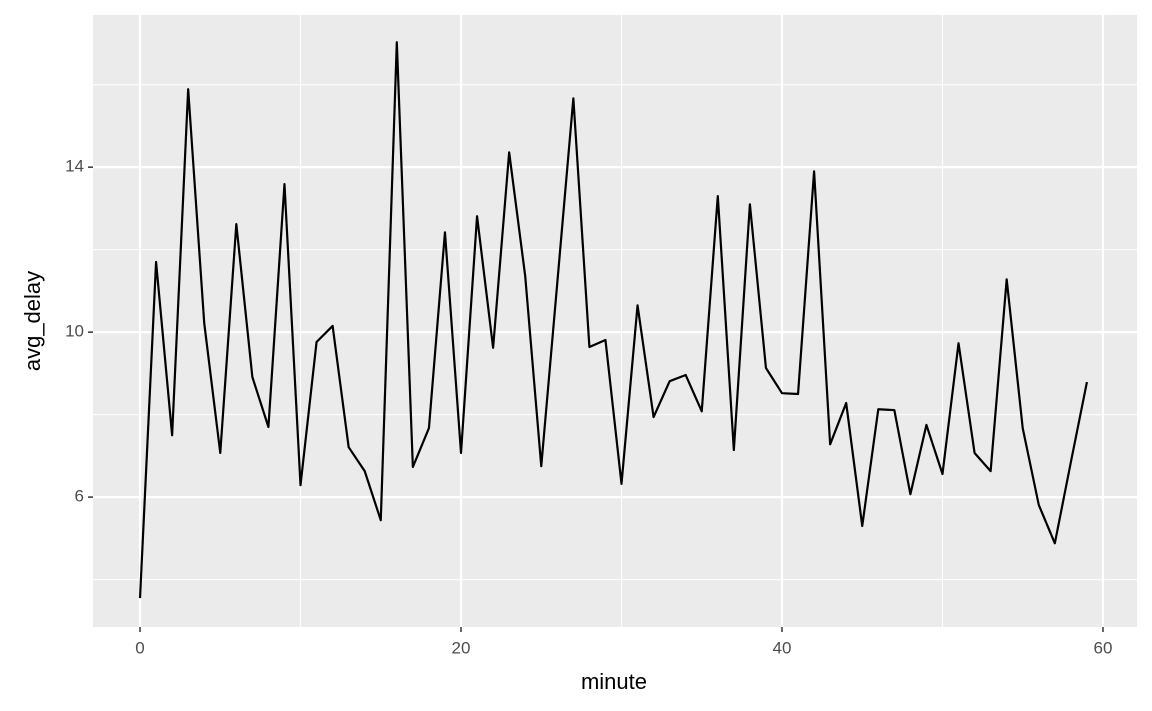 Image resolution: width=1152 pixels, height=711 pixels. I want to click on y-axis-title: avg_delay, so click(32, 321).